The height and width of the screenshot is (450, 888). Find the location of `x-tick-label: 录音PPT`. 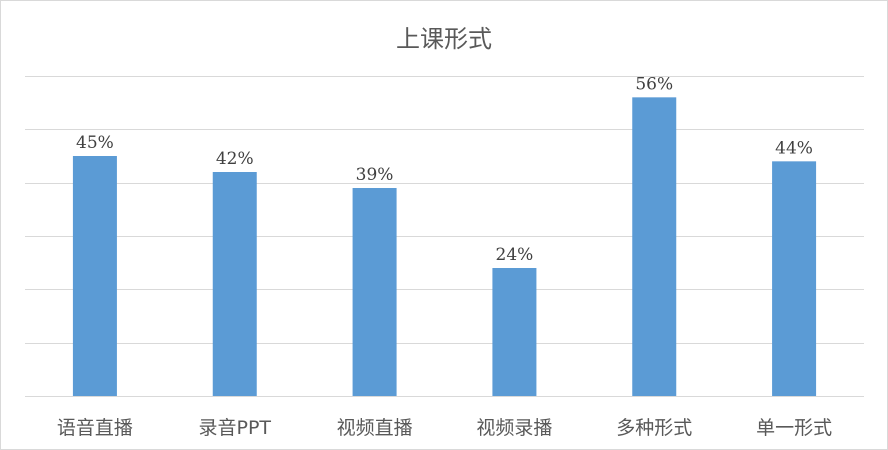

x-tick-label: 录音PPT is located at coordinates (234, 428).